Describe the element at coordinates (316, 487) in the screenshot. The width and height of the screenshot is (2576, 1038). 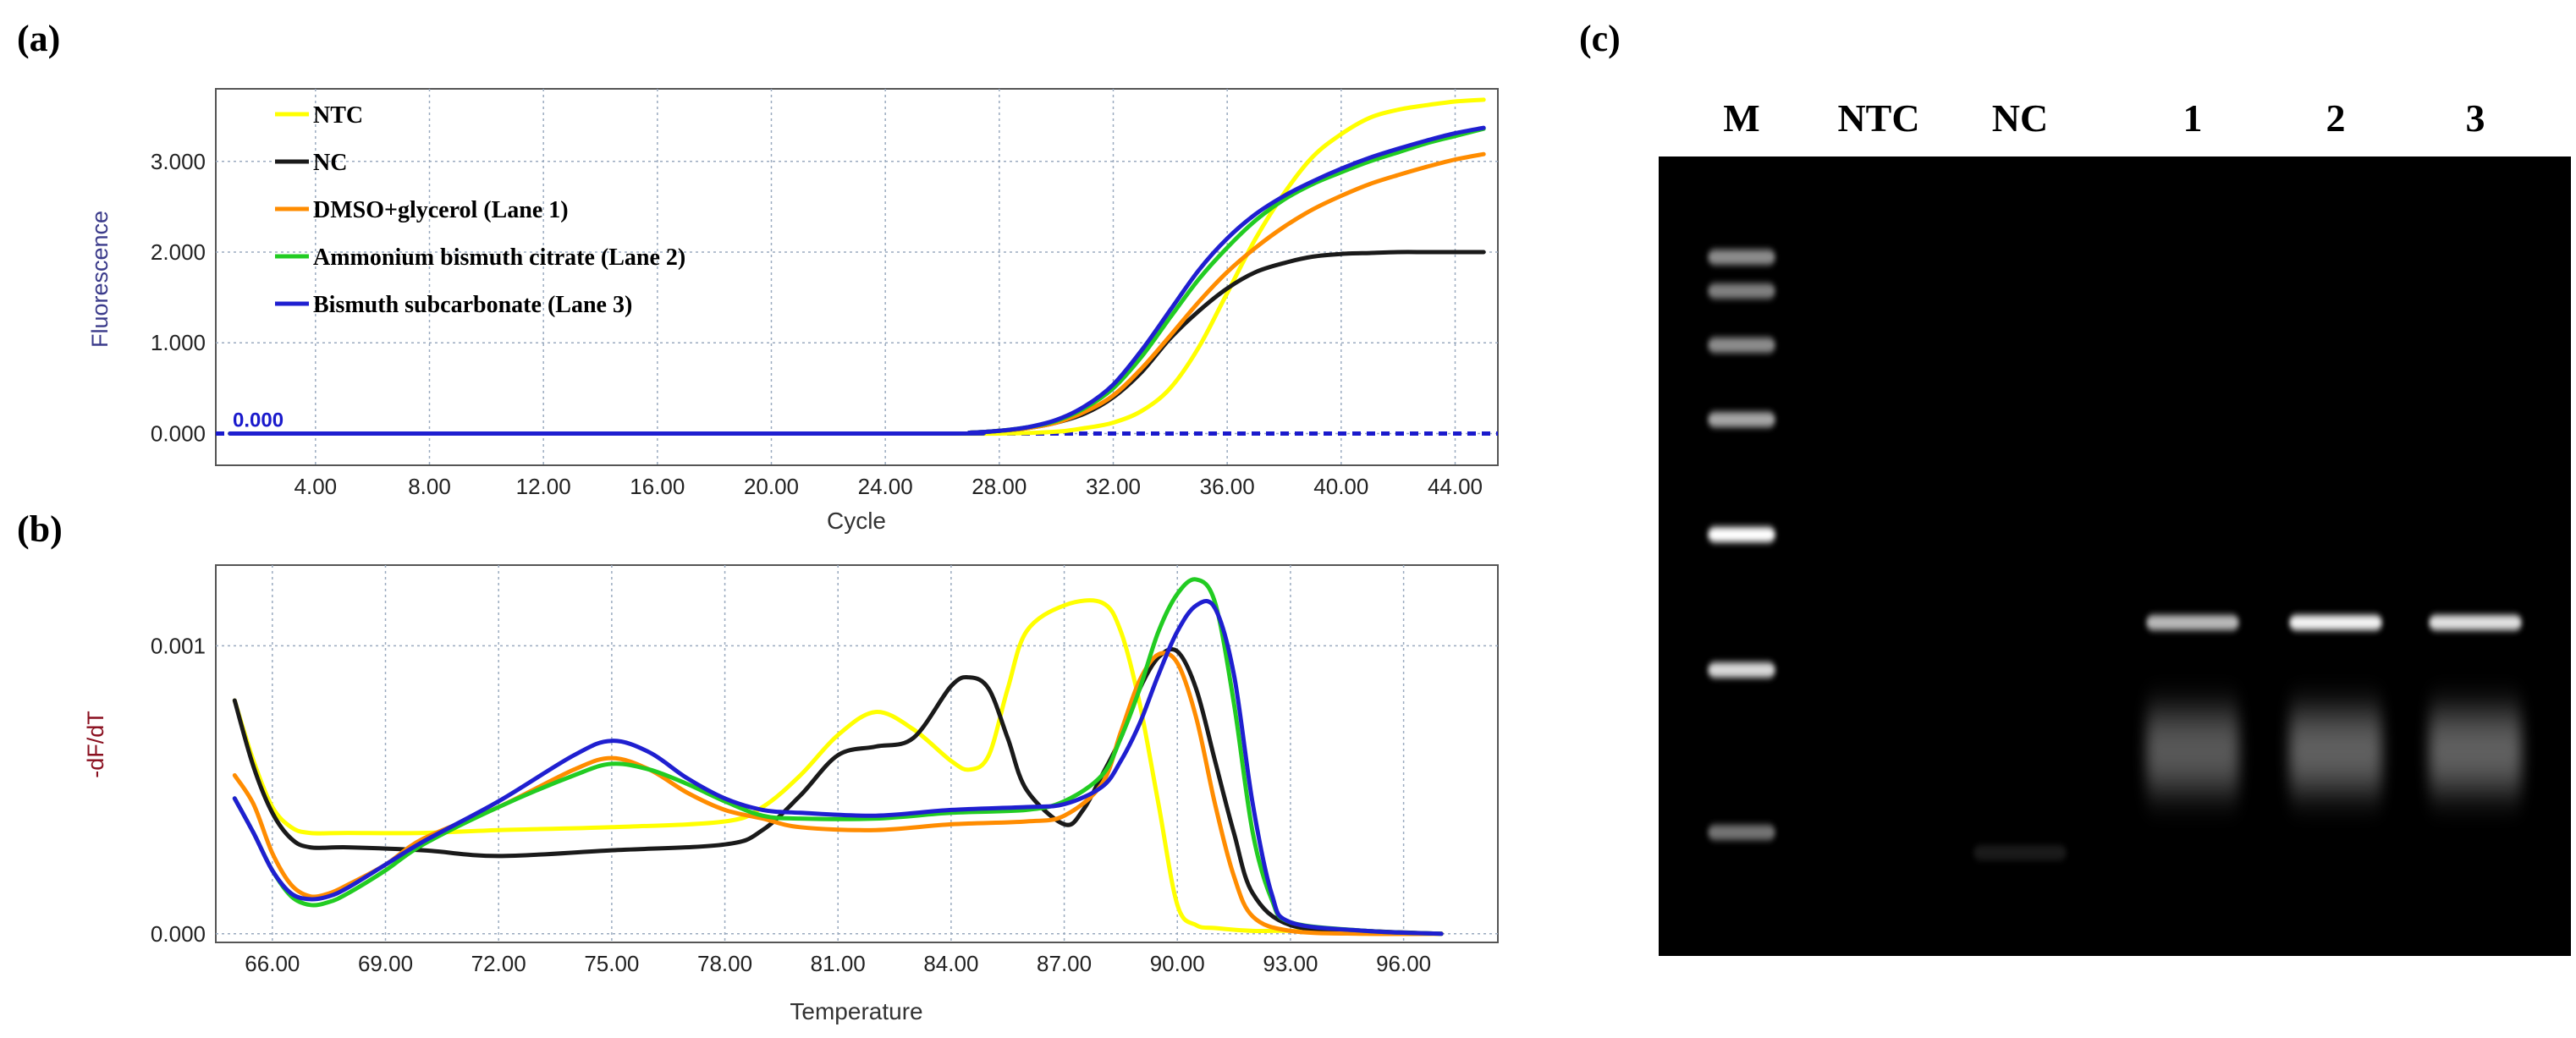
I see `x-tick-label: 4.00` at that location.